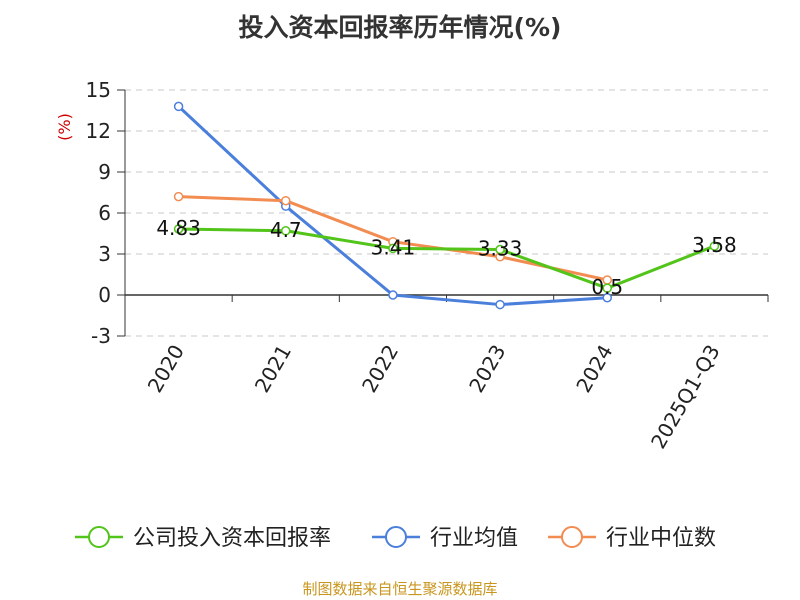  I want to click on y-tick-label: 6, so click(104, 213).